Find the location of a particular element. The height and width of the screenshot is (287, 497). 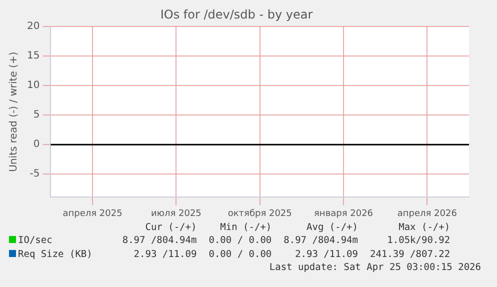

x-tick-label: июля 2025 is located at coordinates (176, 213).